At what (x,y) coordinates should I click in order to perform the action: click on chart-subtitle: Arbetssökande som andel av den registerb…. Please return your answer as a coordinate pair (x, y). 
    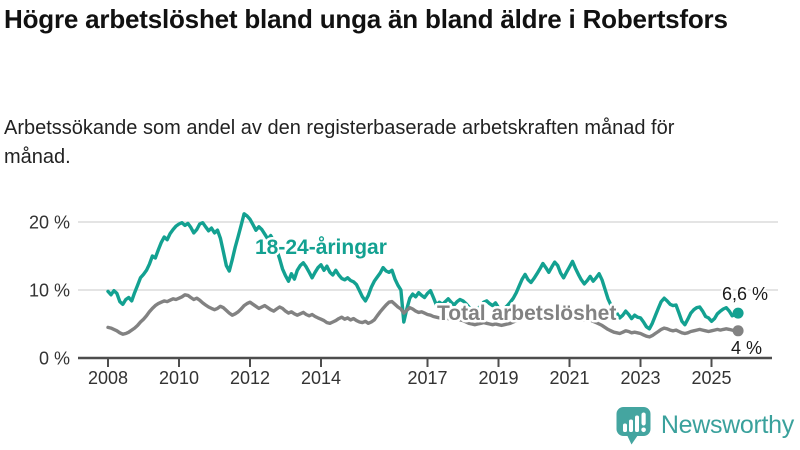
    Looking at the image, I should click on (339, 142).